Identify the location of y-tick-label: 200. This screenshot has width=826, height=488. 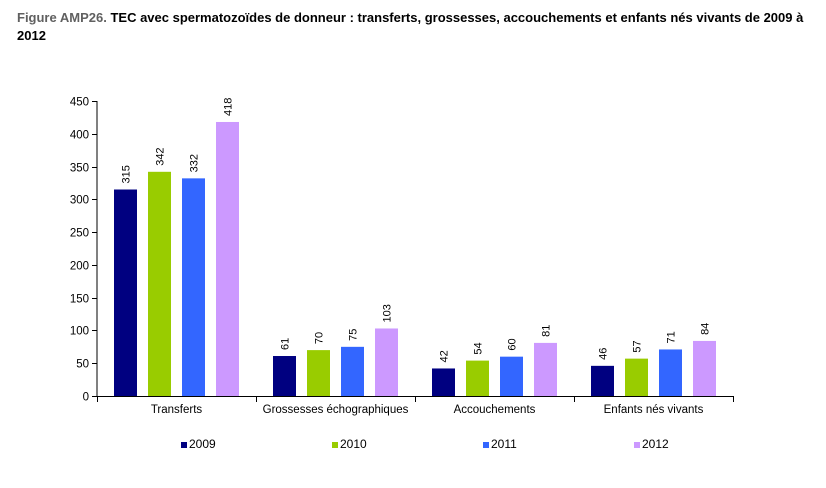
(79, 267).